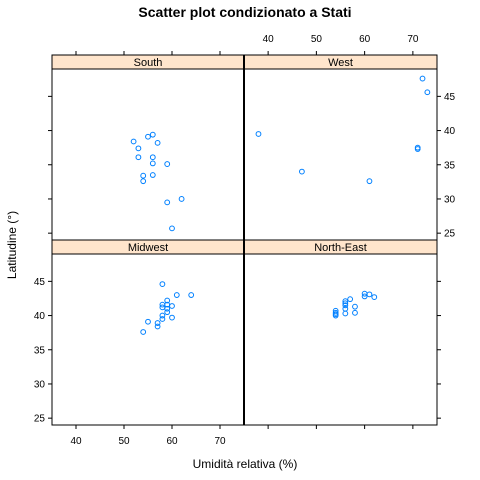  What do you see at coordinates (340, 63) in the screenshot?
I see `panel-strip-label: West` at bounding box center [340, 63].